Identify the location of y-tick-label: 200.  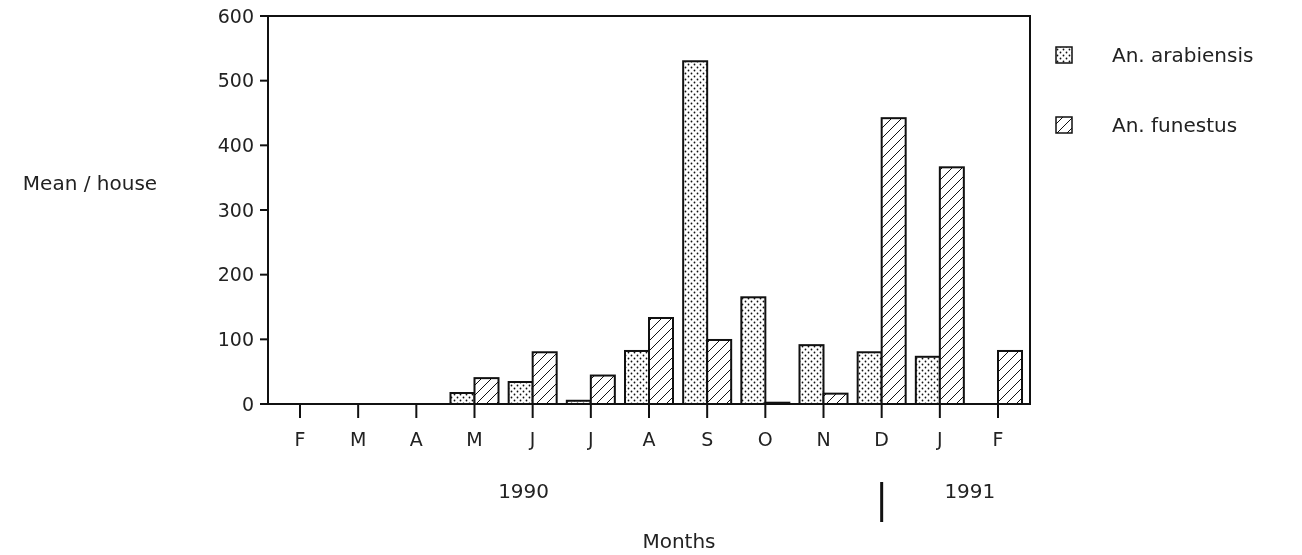
(235, 274).